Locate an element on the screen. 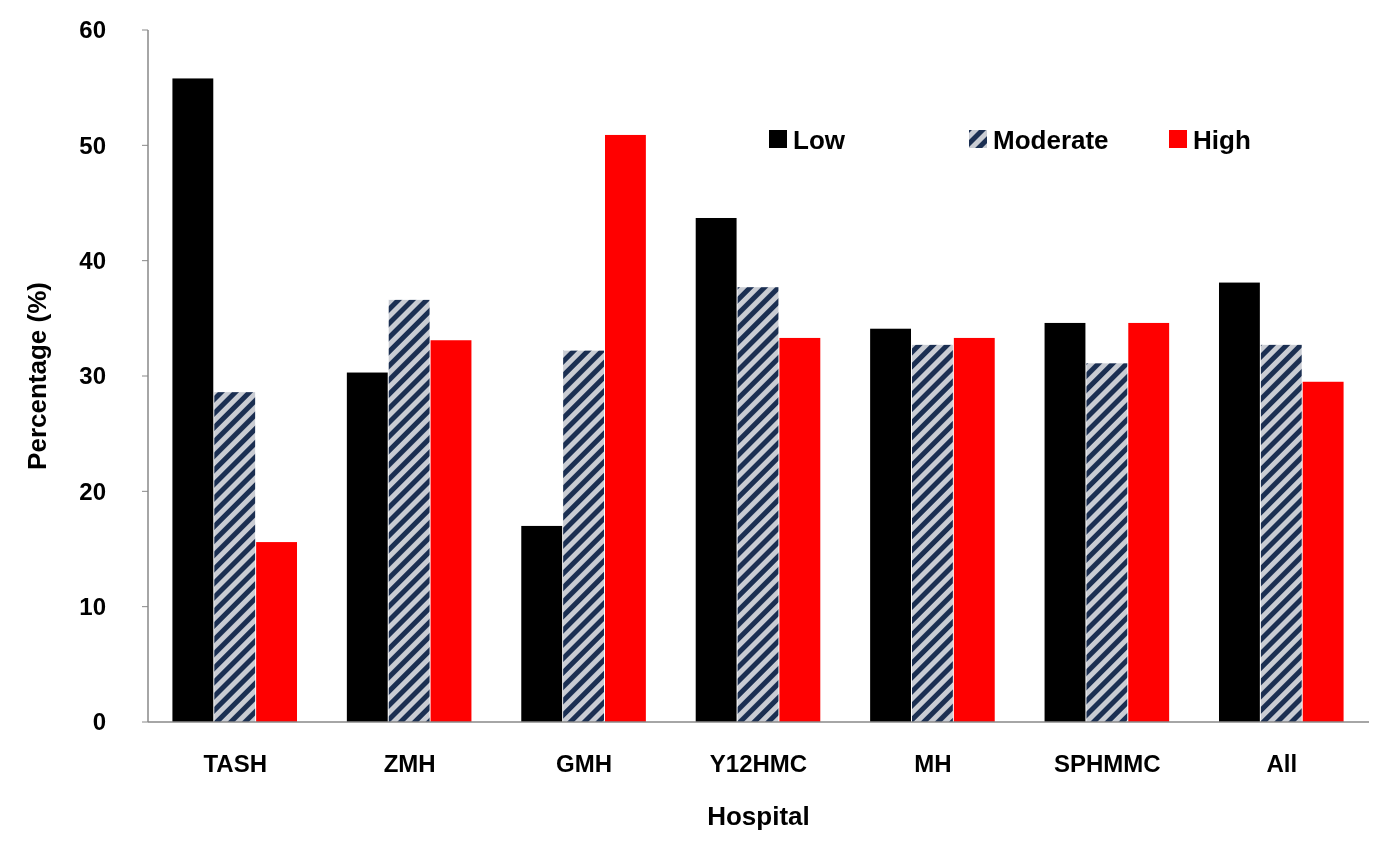 The width and height of the screenshot is (1397, 845). x-tick-label: MH is located at coordinates (933, 763).